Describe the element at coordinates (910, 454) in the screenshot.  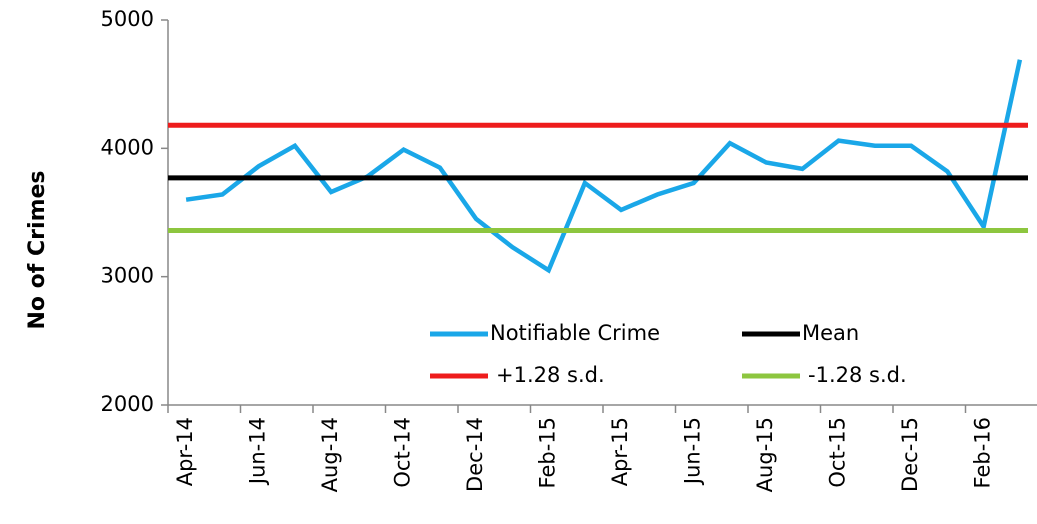
I see `x-tick-label: Dec-15` at that location.